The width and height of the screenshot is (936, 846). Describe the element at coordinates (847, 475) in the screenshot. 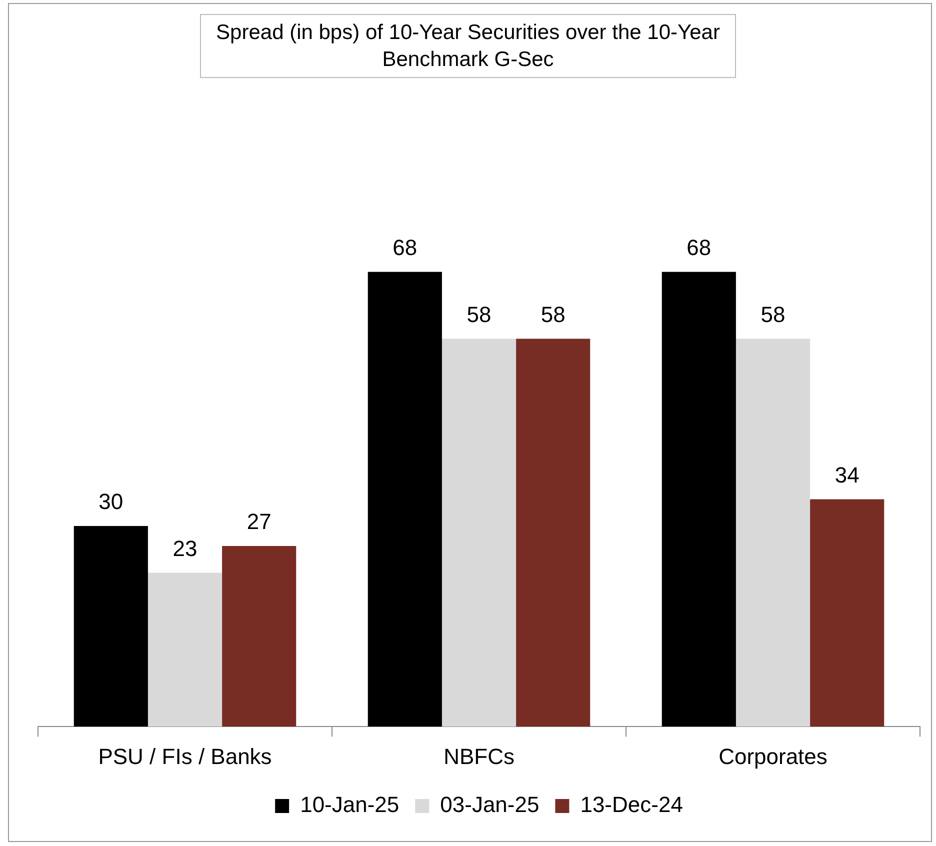

I see `data-label: 34` at that location.